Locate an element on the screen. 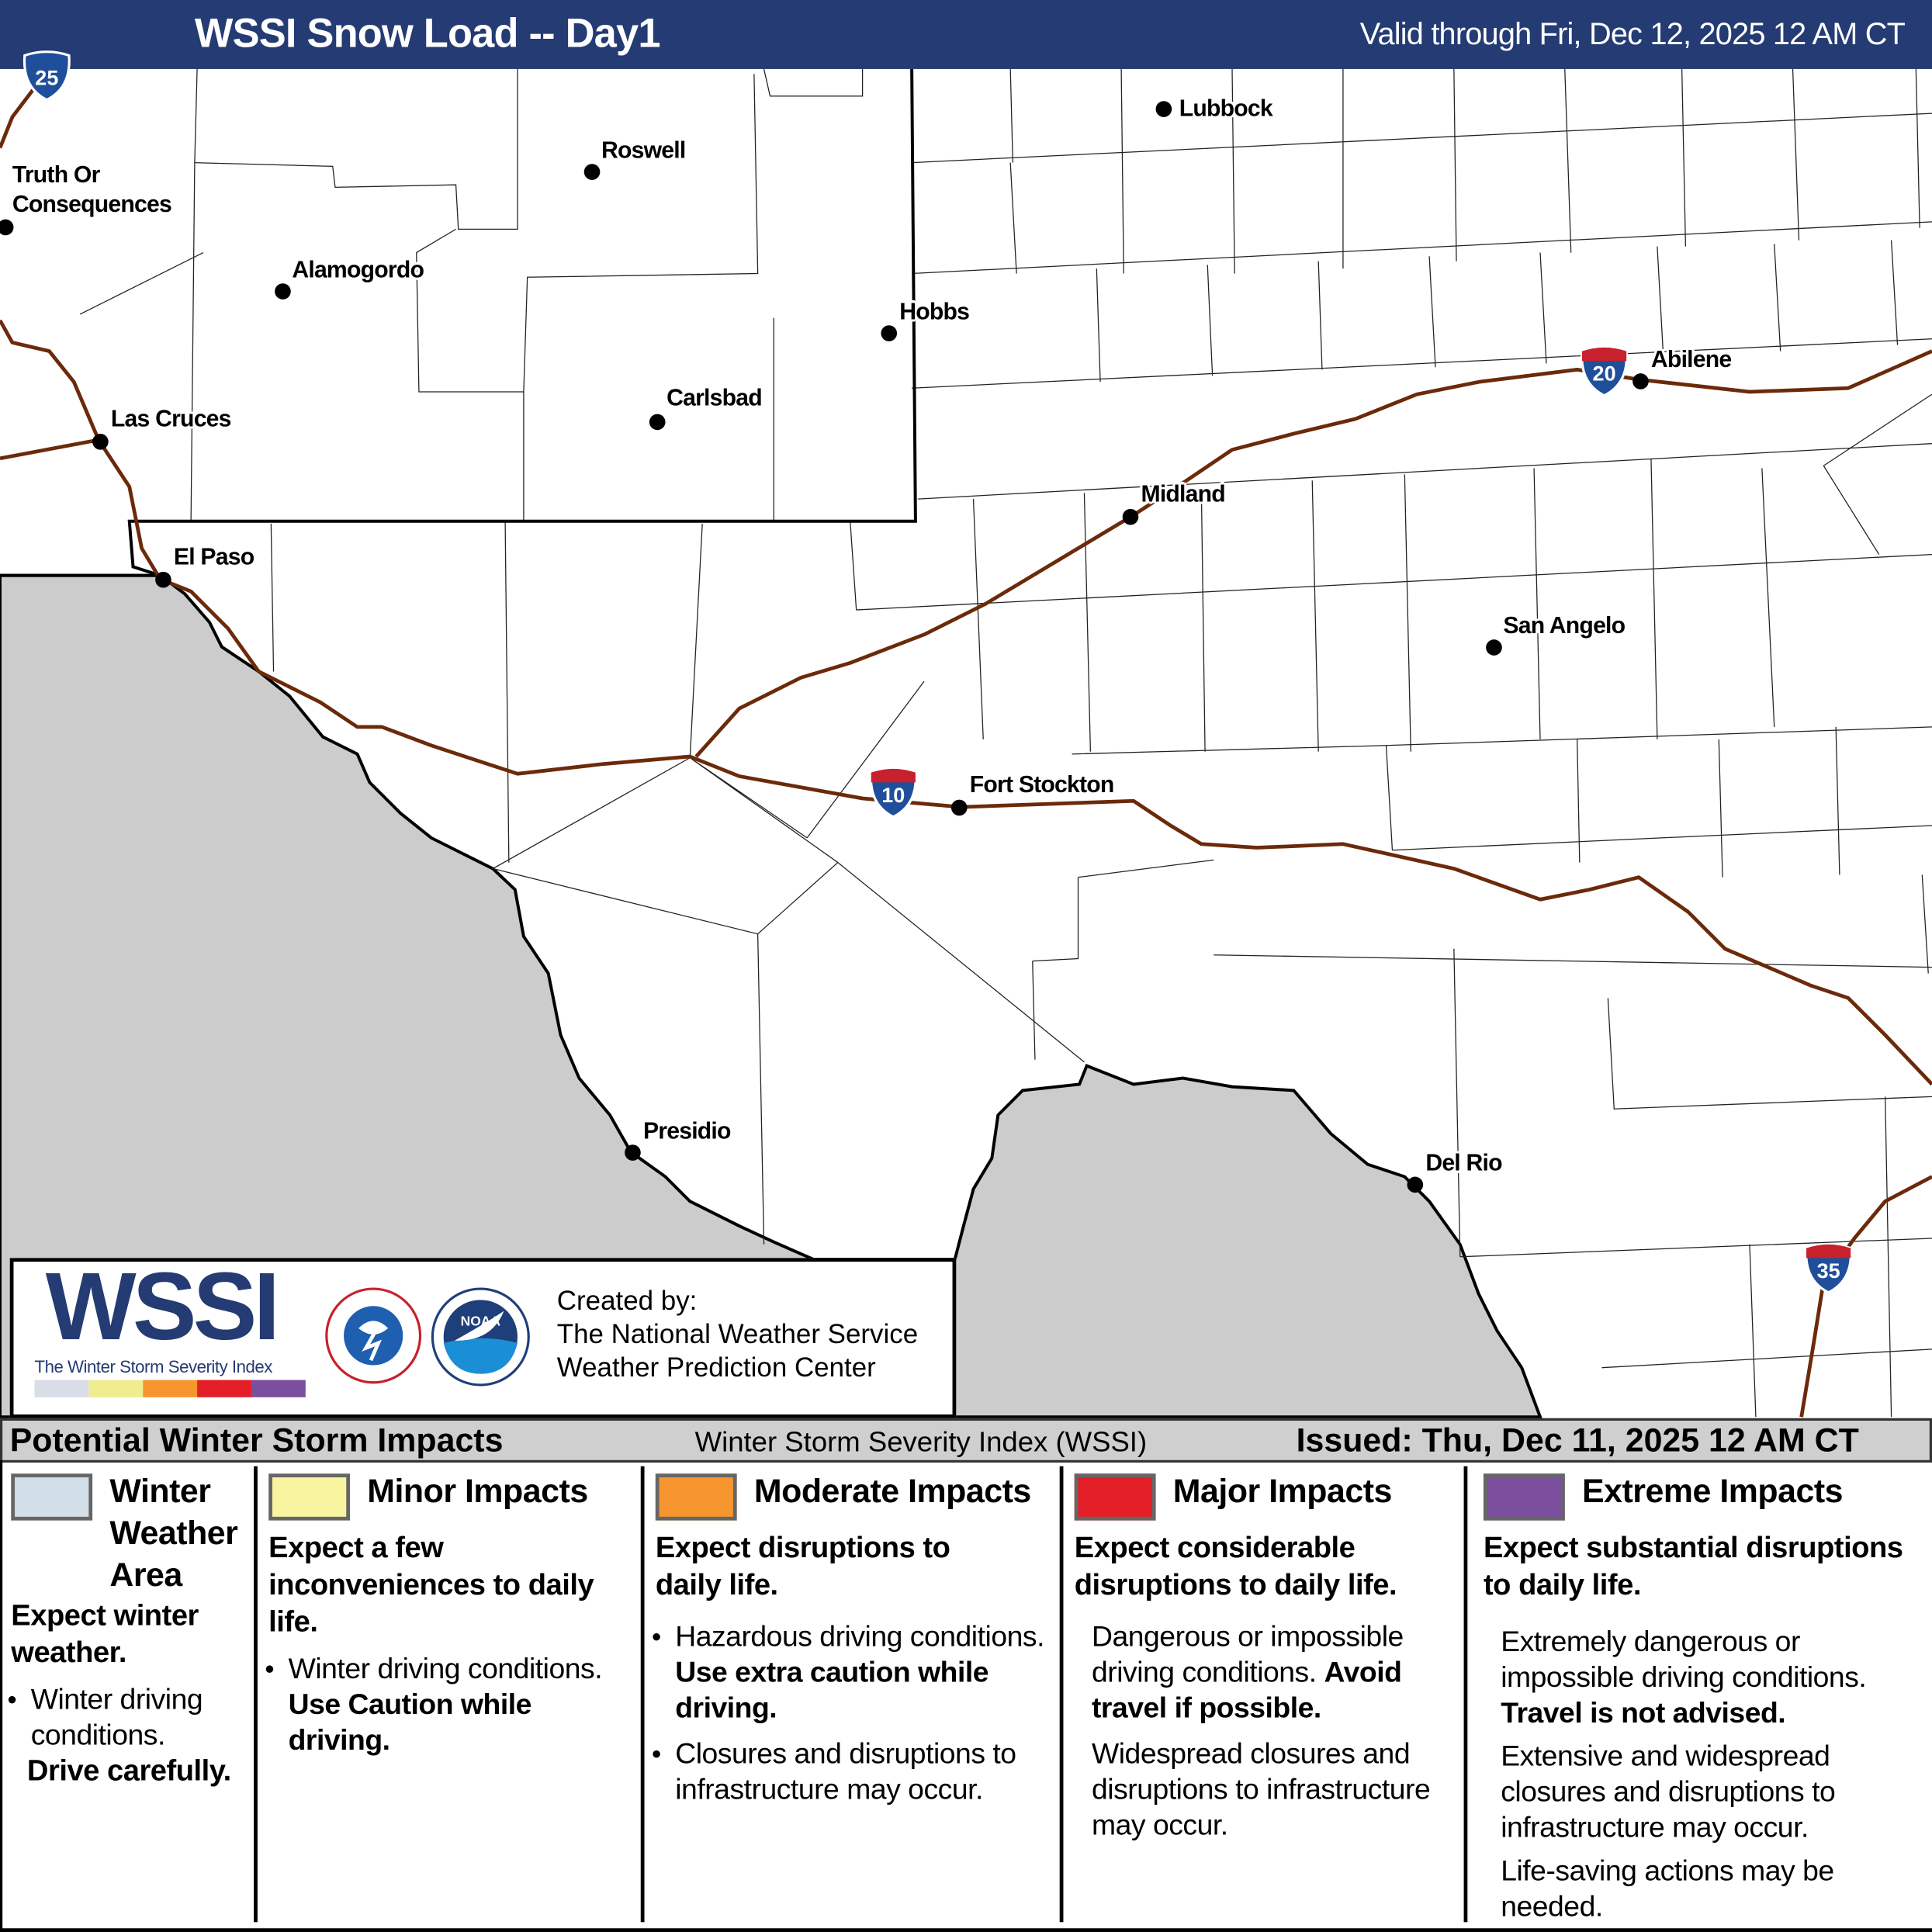 The image size is (1932, 1932). interstate-35-shield: 35 is located at coordinates (1829, 1269).